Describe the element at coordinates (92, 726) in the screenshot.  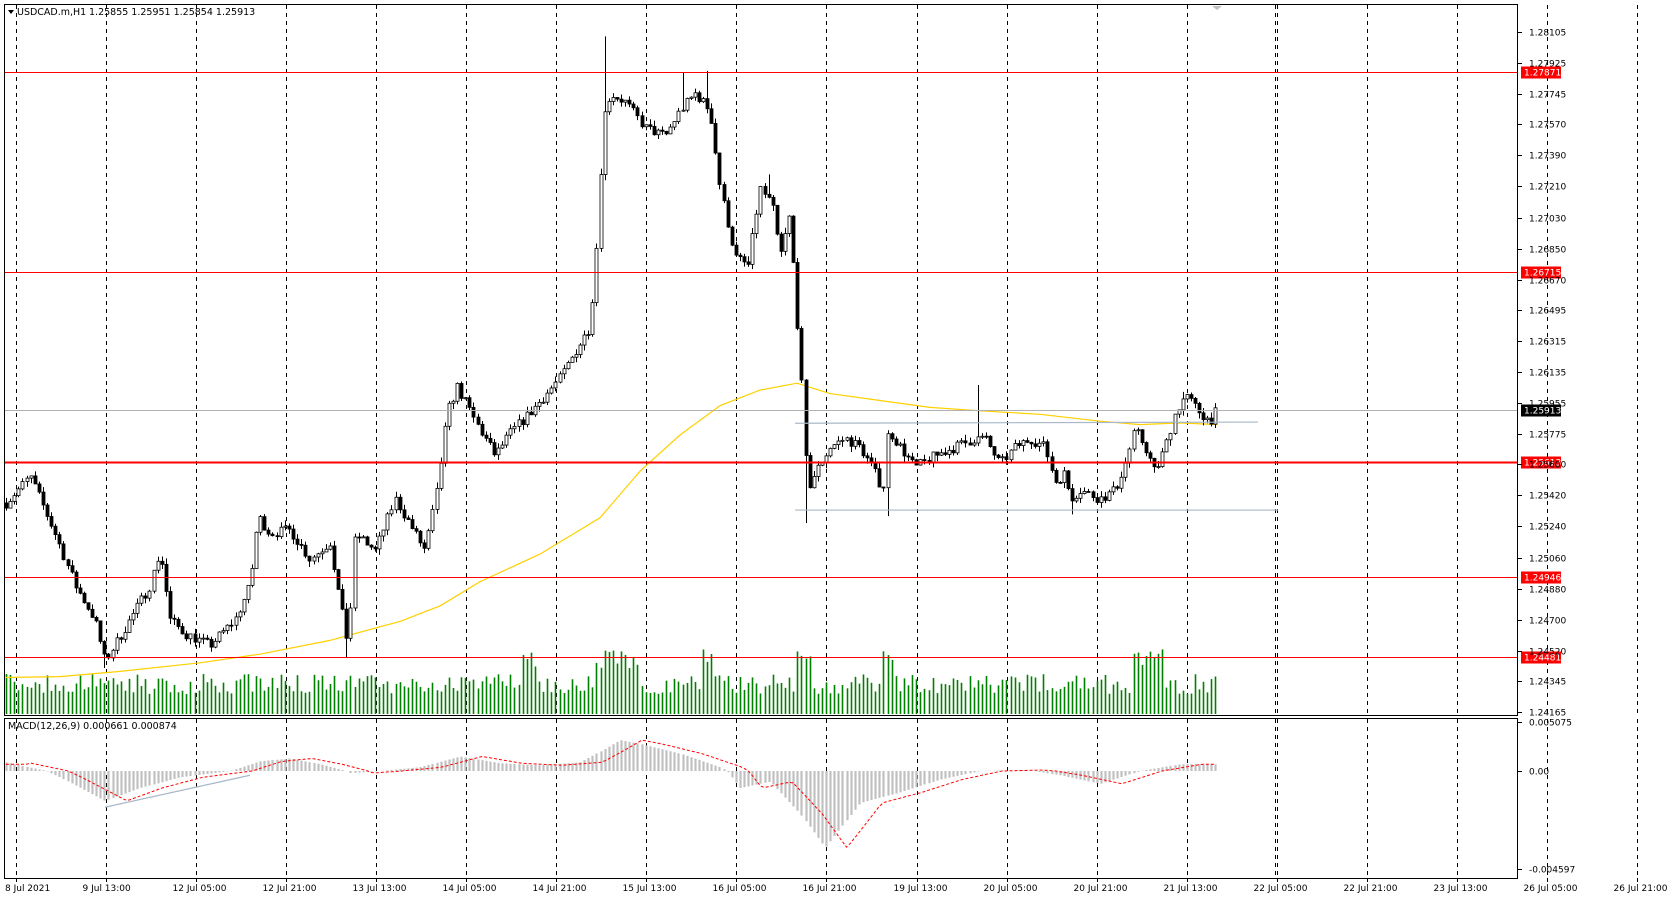
I see `macd-header-label: MACD(12,26,9) 0.000661 0.000874` at that location.